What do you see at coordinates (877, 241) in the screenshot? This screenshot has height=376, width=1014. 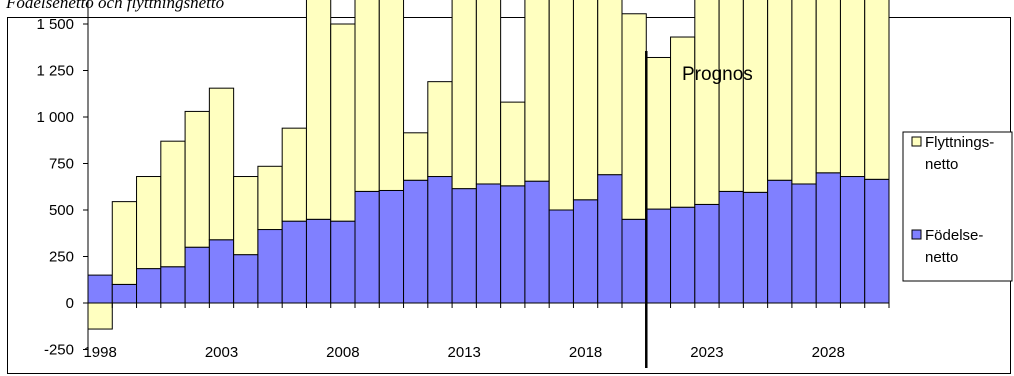 I see `bar-fodelsenetto-2030` at bounding box center [877, 241].